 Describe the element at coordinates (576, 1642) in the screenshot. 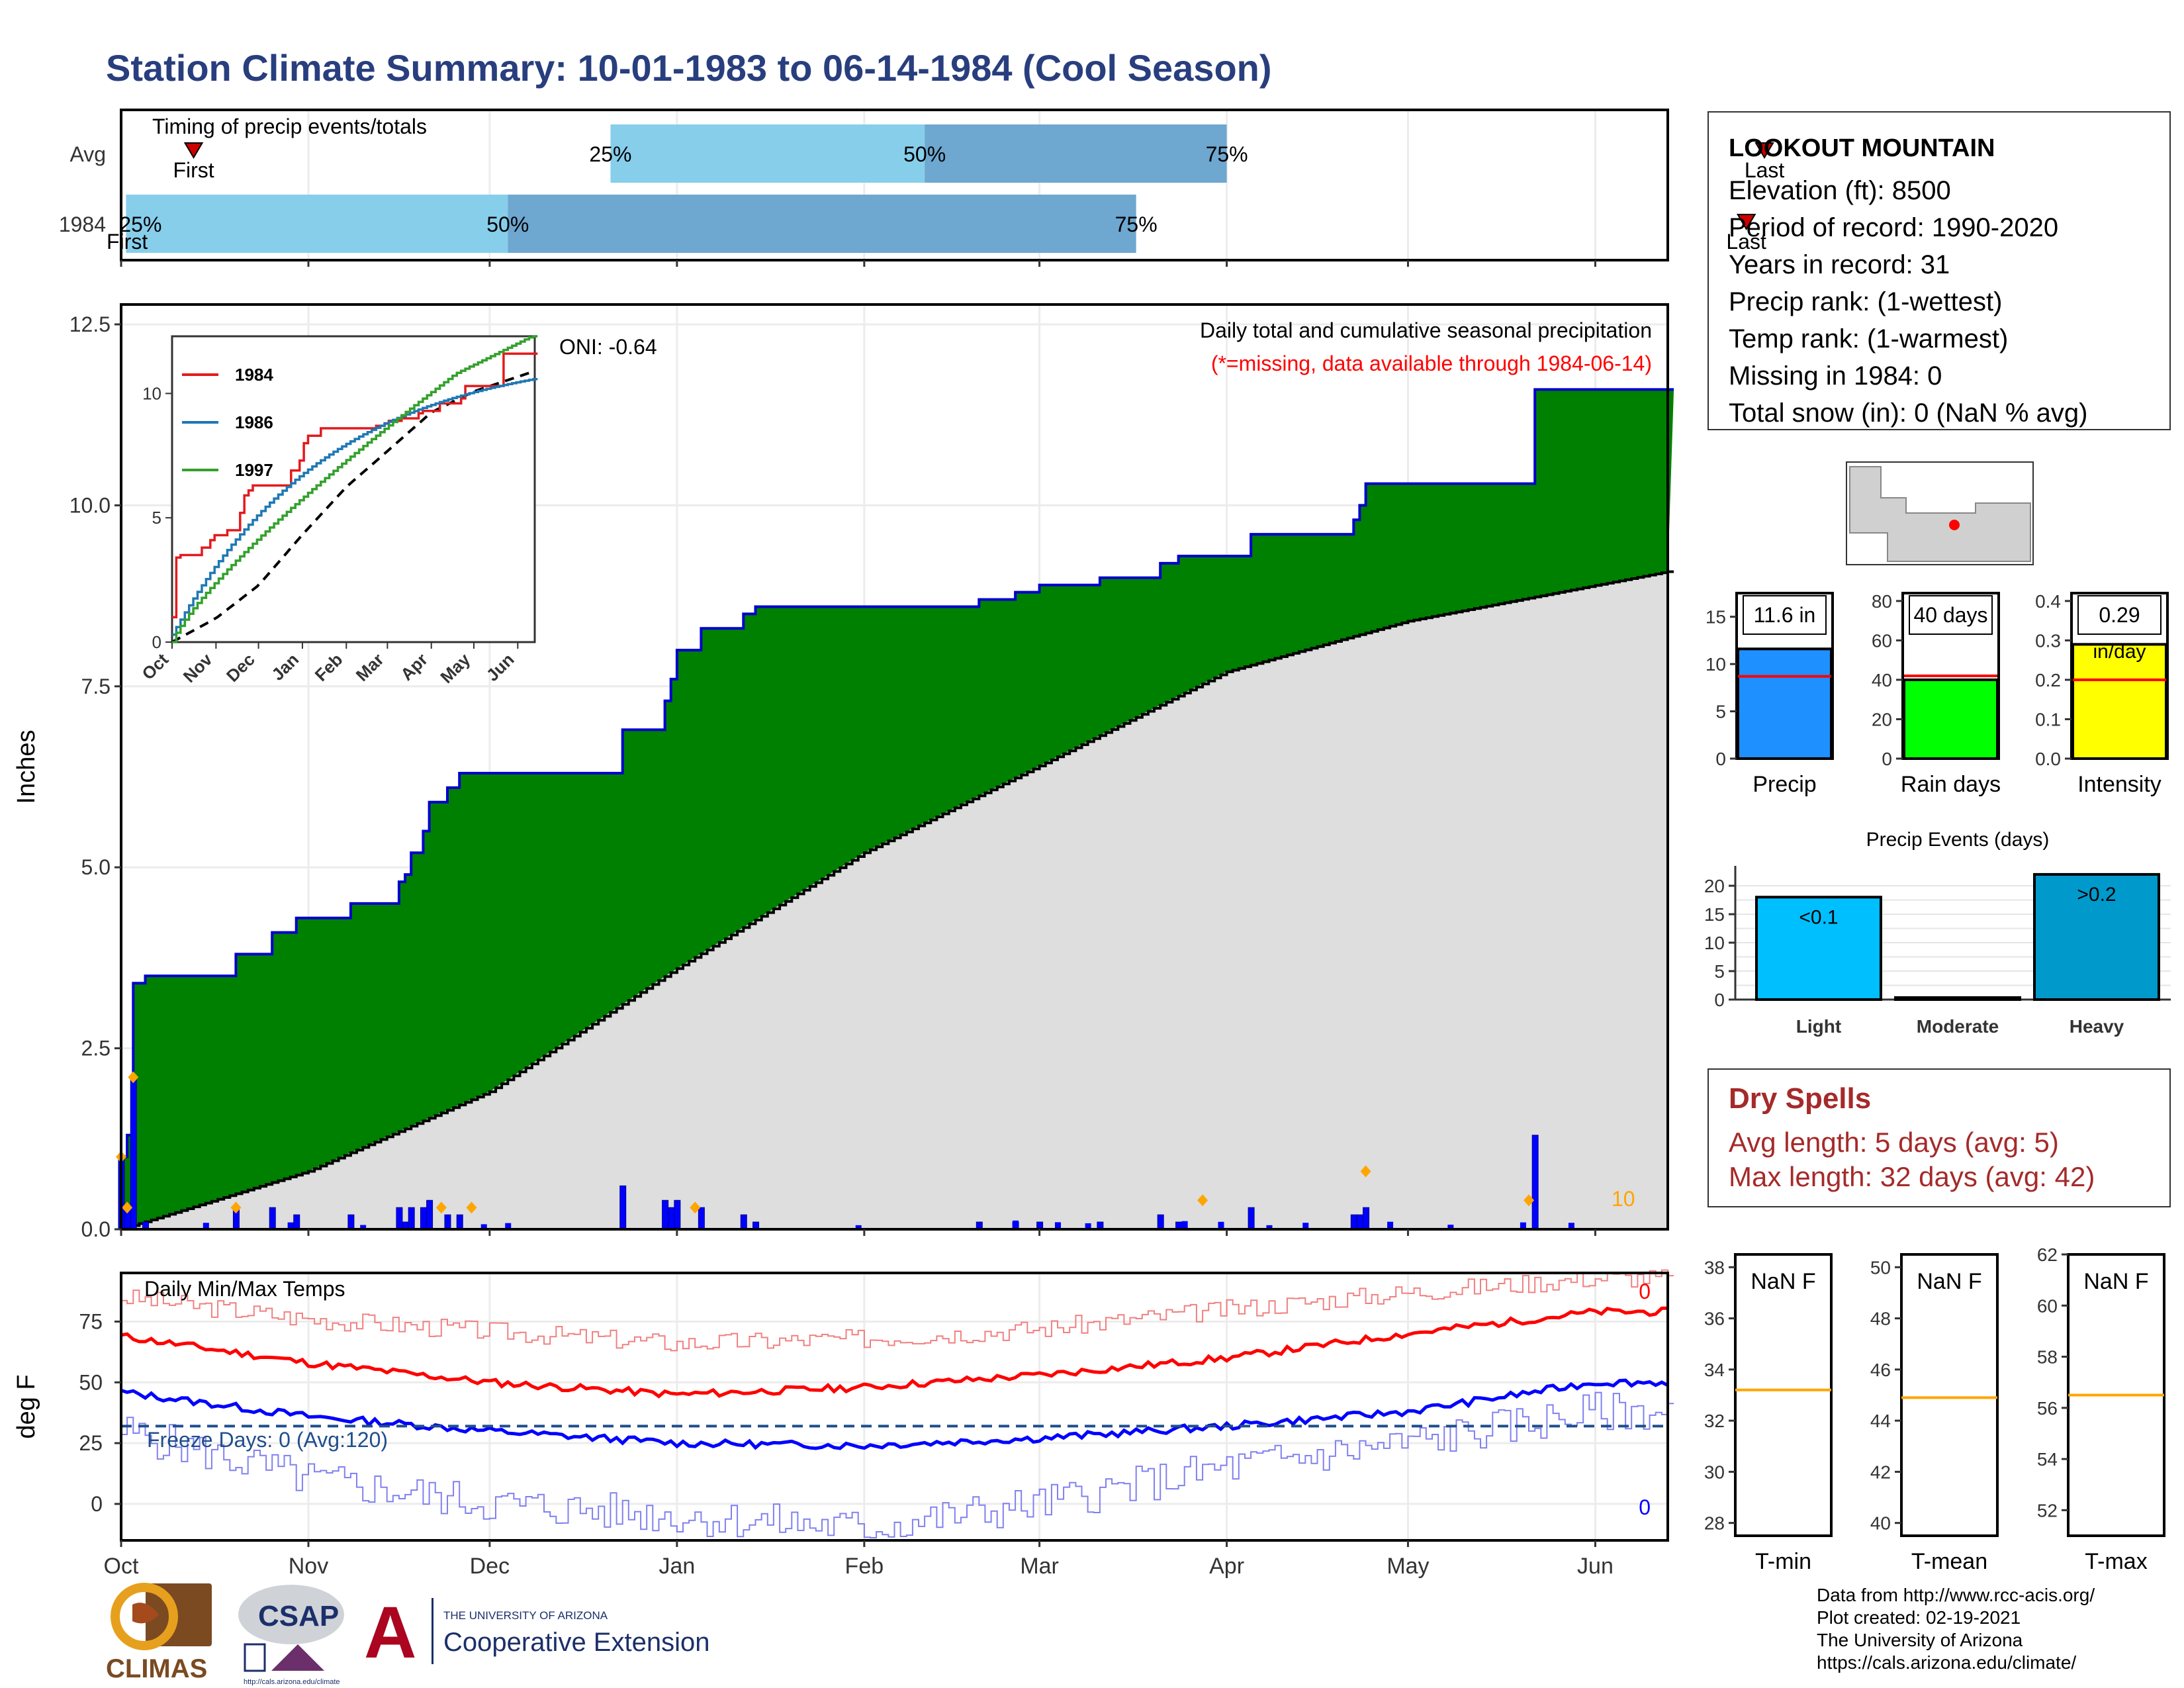

I see `svg-text: Cooperative Extension` at that location.